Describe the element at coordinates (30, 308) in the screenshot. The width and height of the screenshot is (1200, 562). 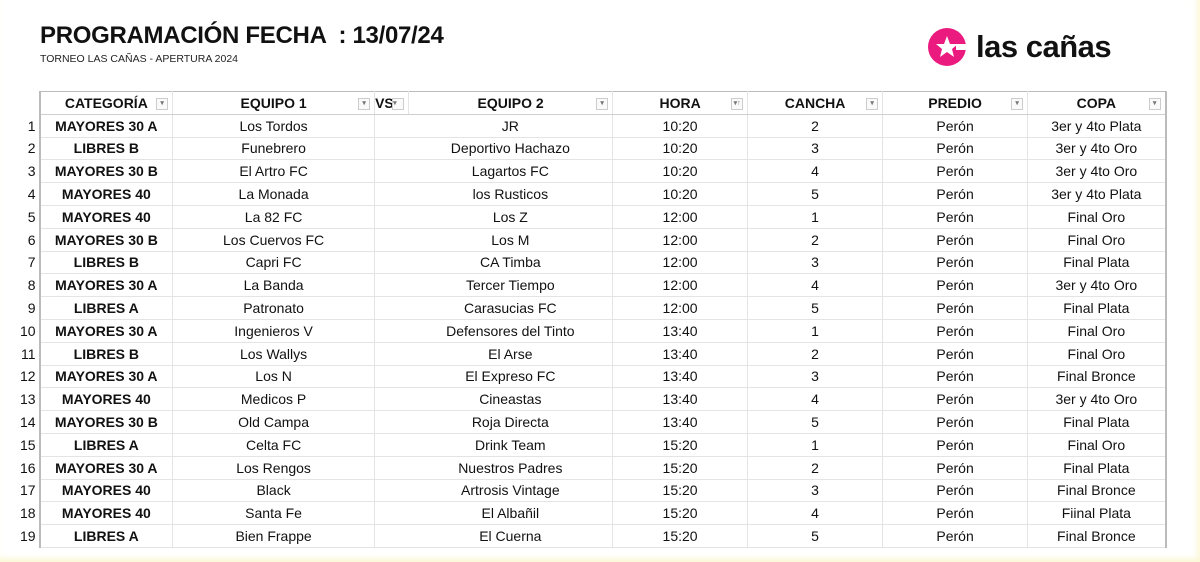
I see `row-number: 9` at that location.